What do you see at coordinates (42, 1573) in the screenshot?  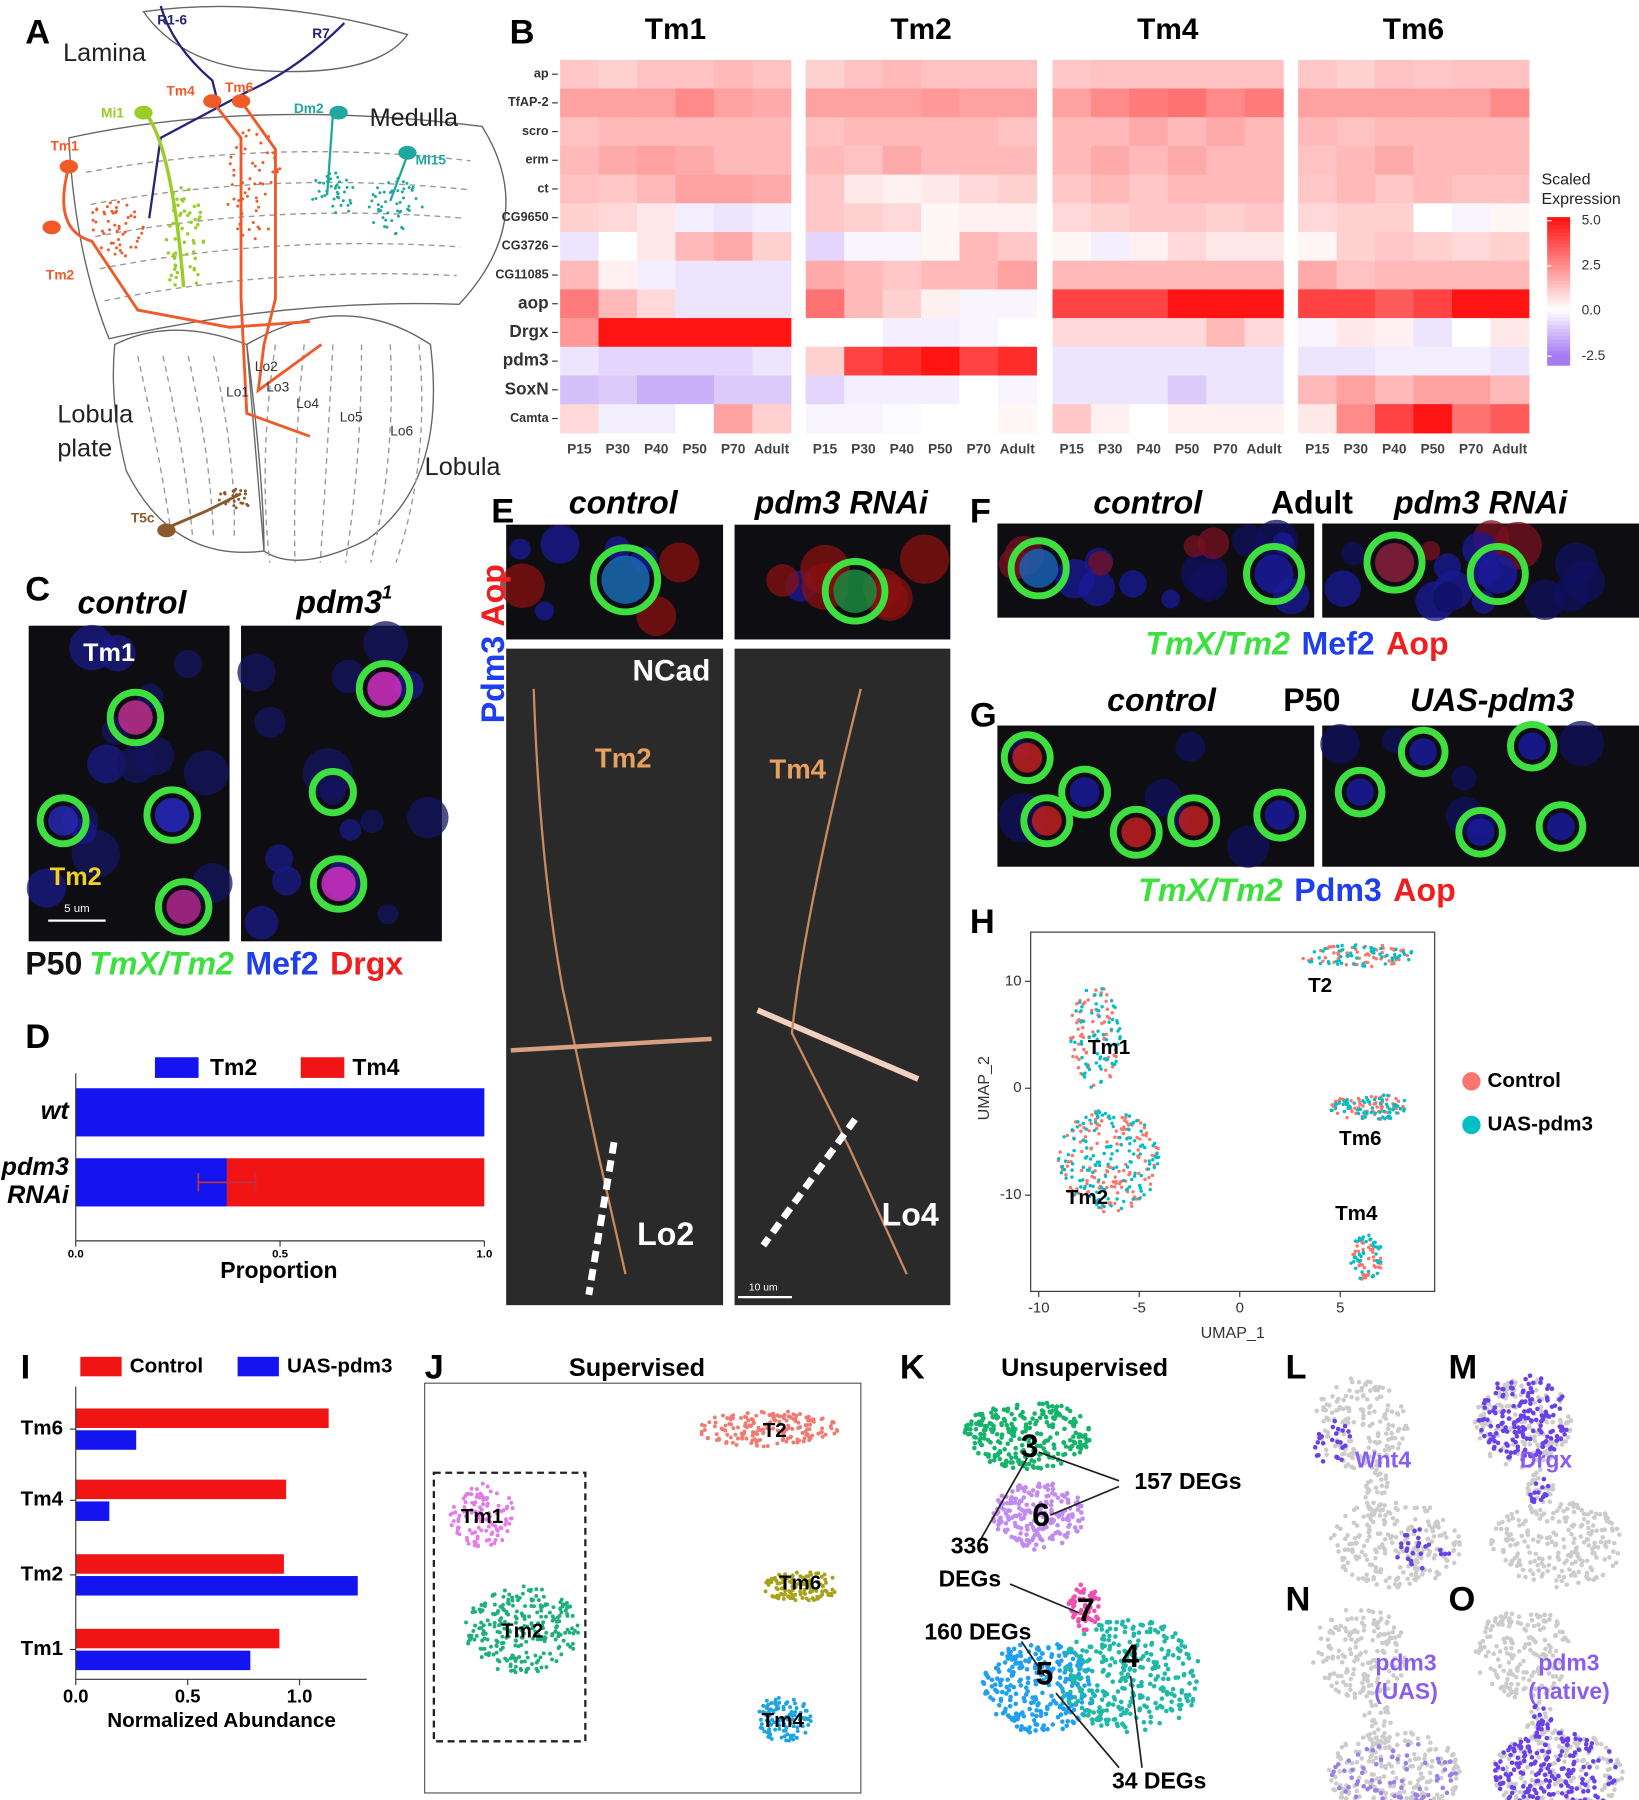 I see `label: Tm2` at bounding box center [42, 1573].